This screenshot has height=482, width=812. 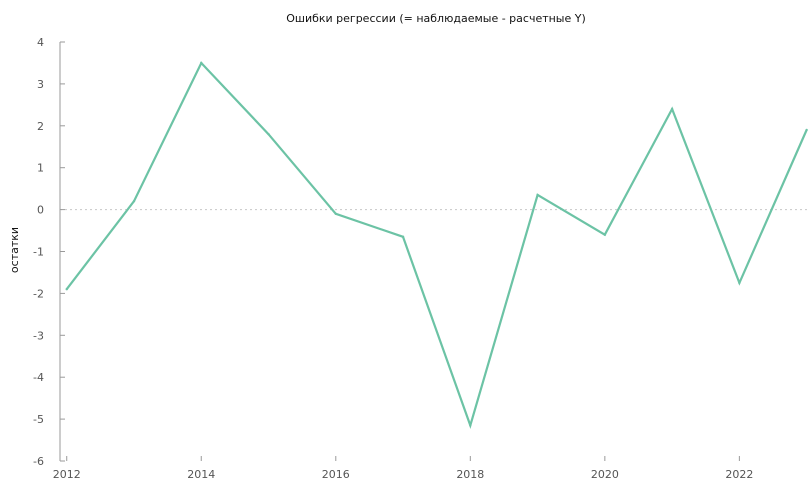 What do you see at coordinates (403, 237) in the screenshot?
I see `data-point-2017` at bounding box center [403, 237].